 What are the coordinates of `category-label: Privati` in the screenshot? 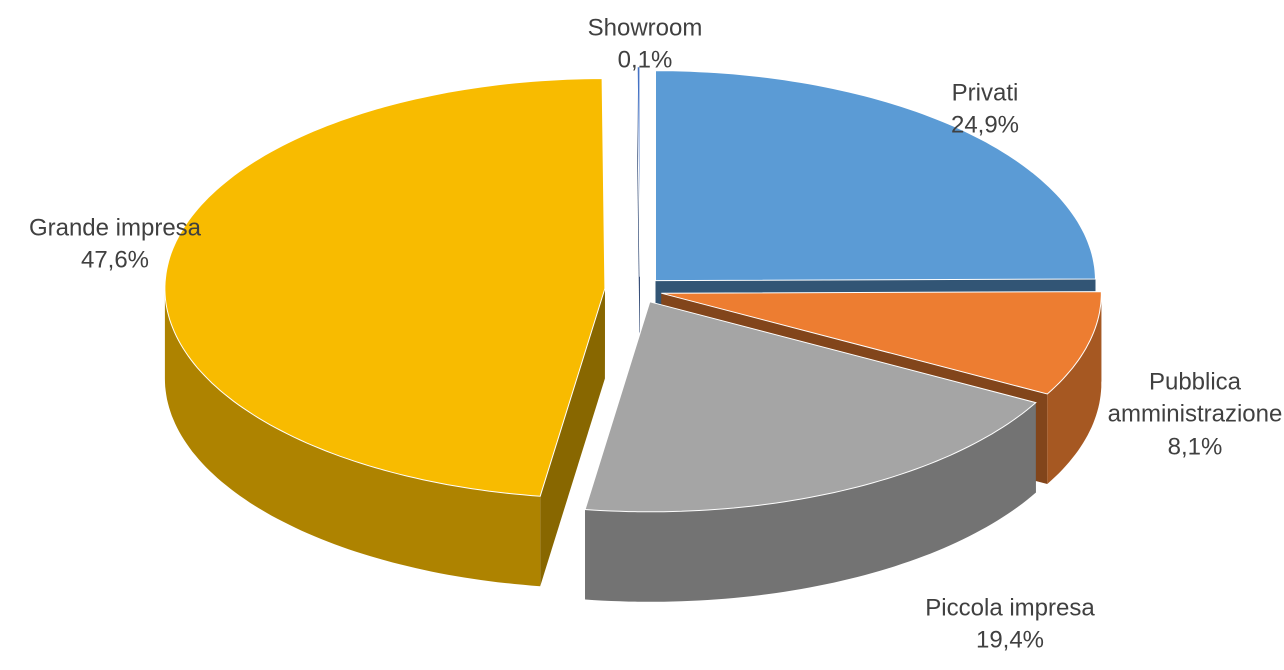 It's located at (985, 93).